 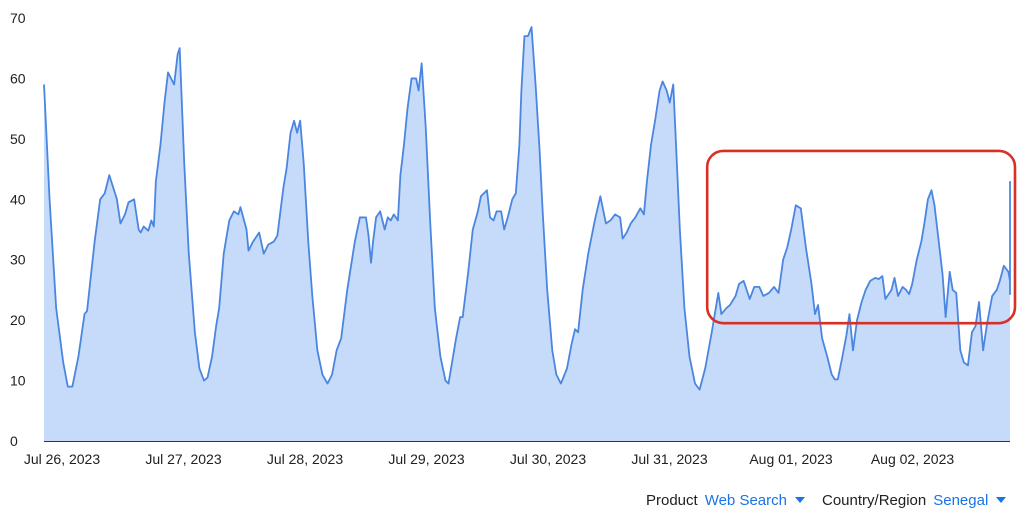 What do you see at coordinates (18, 320) in the screenshot?
I see `y-tick-label: 20` at bounding box center [18, 320].